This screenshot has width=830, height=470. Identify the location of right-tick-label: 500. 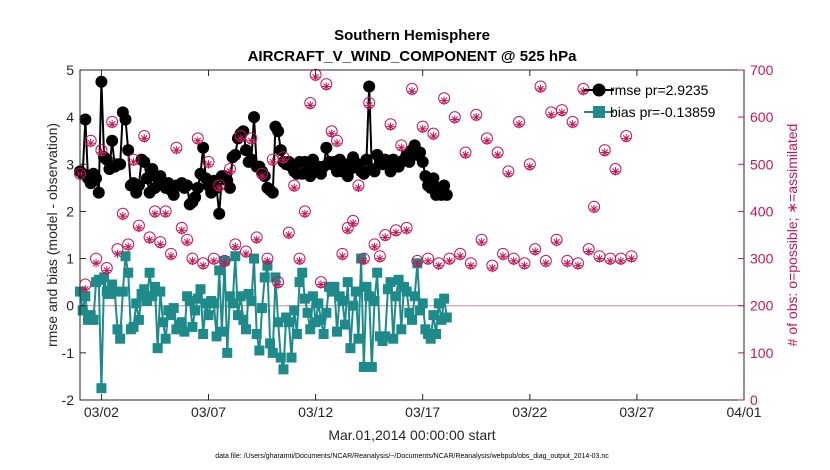
(762, 164).